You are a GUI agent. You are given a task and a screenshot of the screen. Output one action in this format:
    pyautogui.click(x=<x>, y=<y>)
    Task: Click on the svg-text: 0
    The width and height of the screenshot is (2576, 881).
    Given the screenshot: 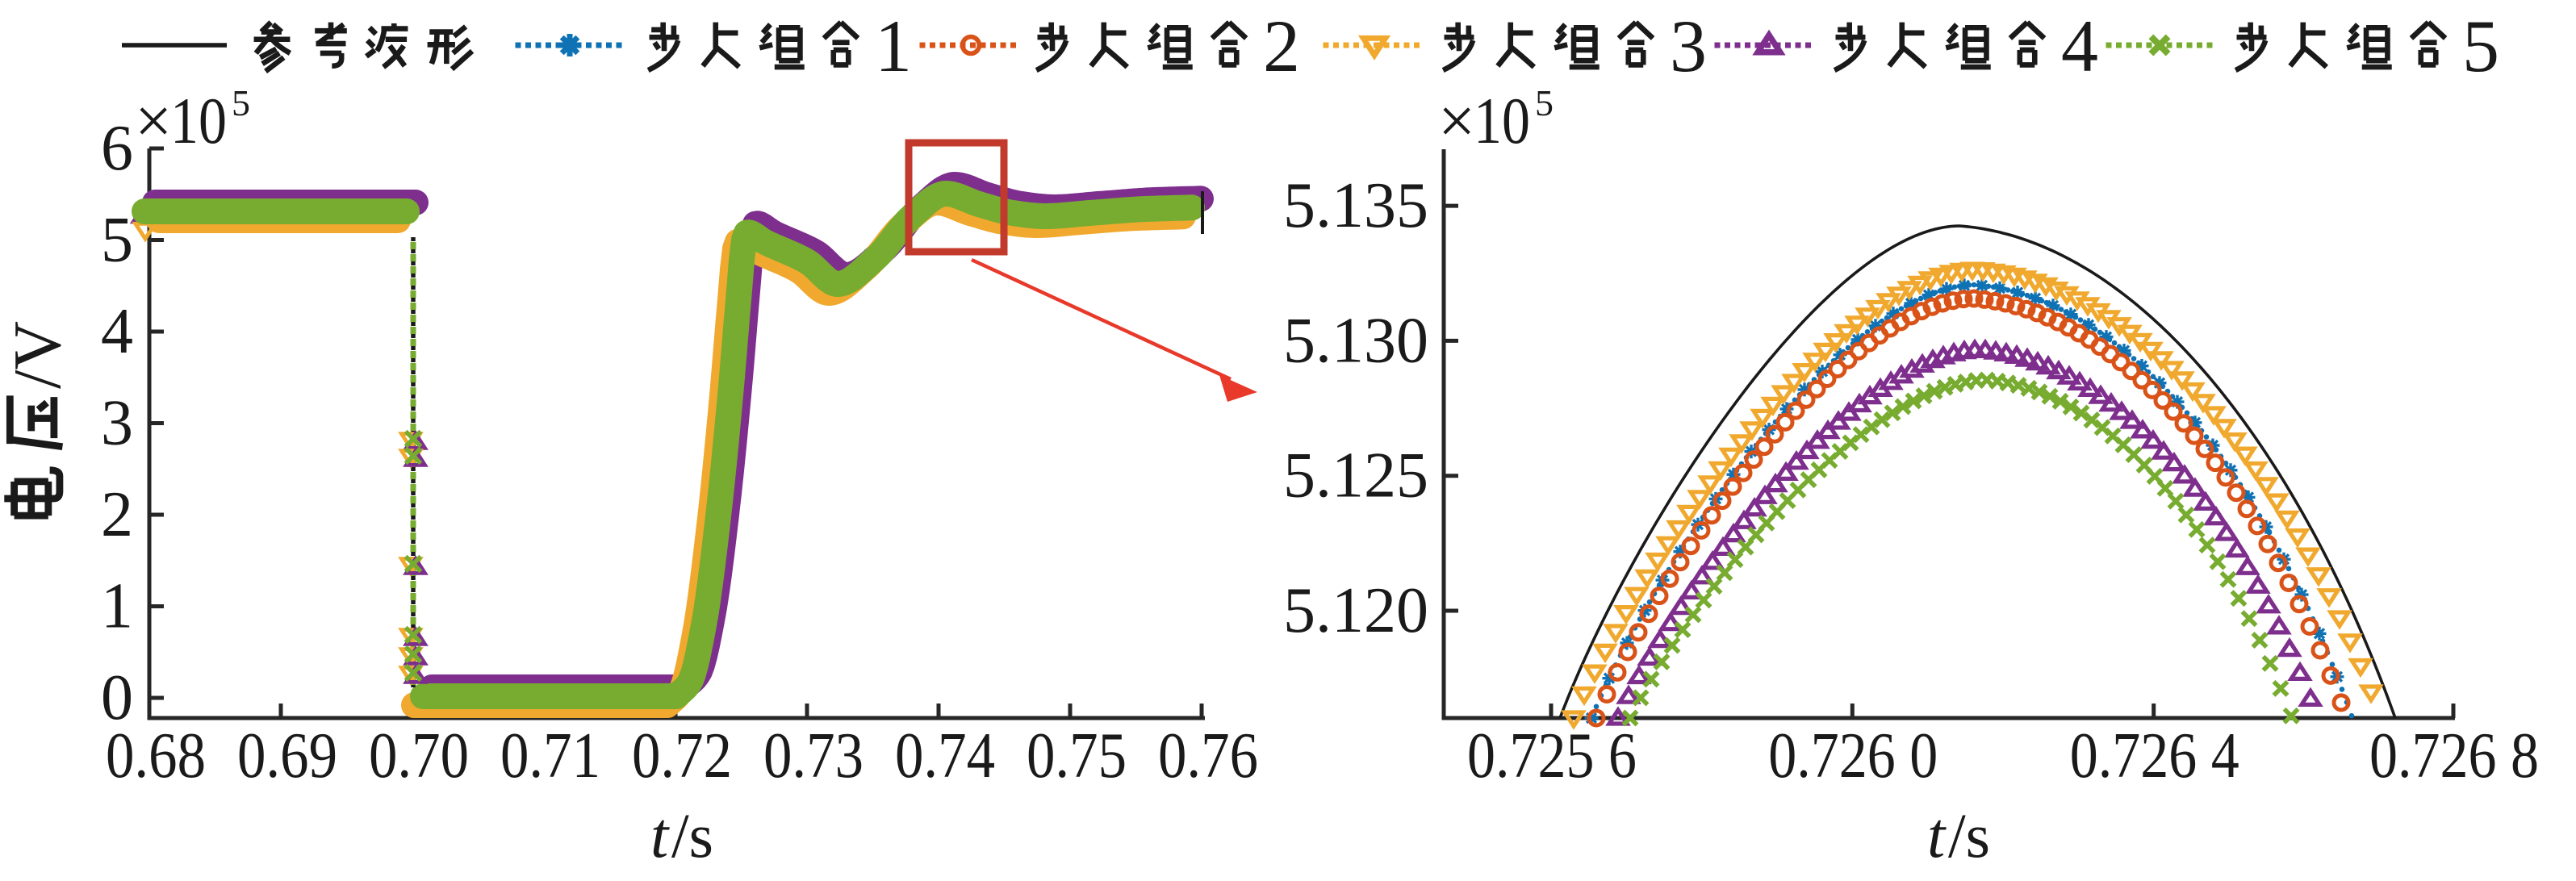 What is the action you would take?
    pyautogui.click(x=117, y=697)
    